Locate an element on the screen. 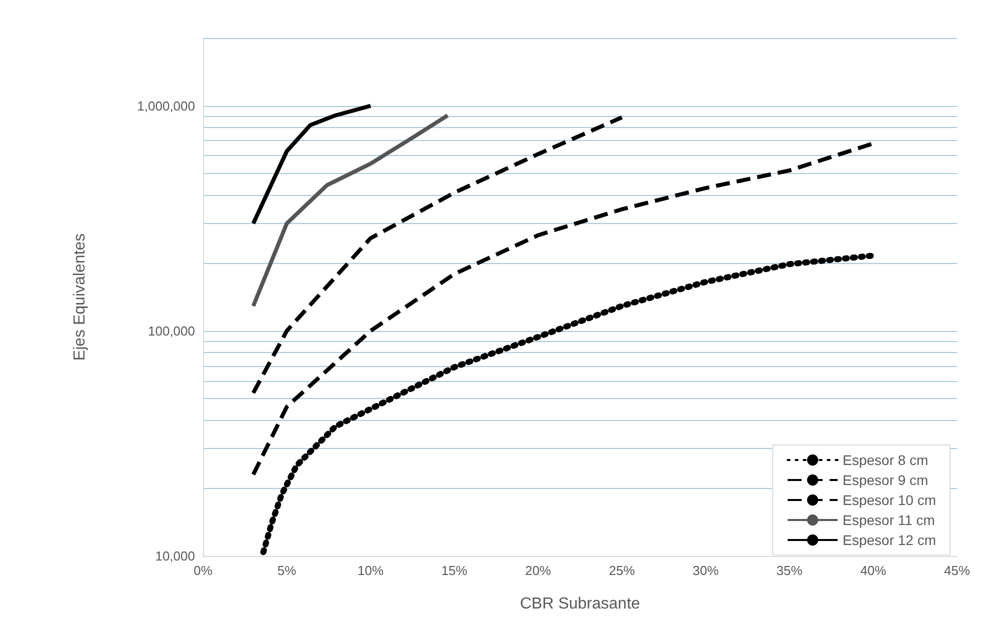 The image size is (1000, 641). legend-label: Espesor 11 cm is located at coordinates (888, 520).